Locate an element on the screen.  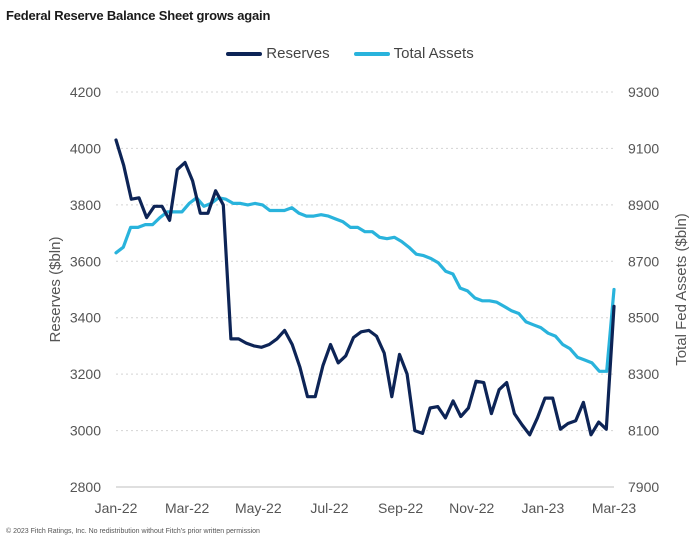
left-tick-label: 2800 is located at coordinates (85, 487).